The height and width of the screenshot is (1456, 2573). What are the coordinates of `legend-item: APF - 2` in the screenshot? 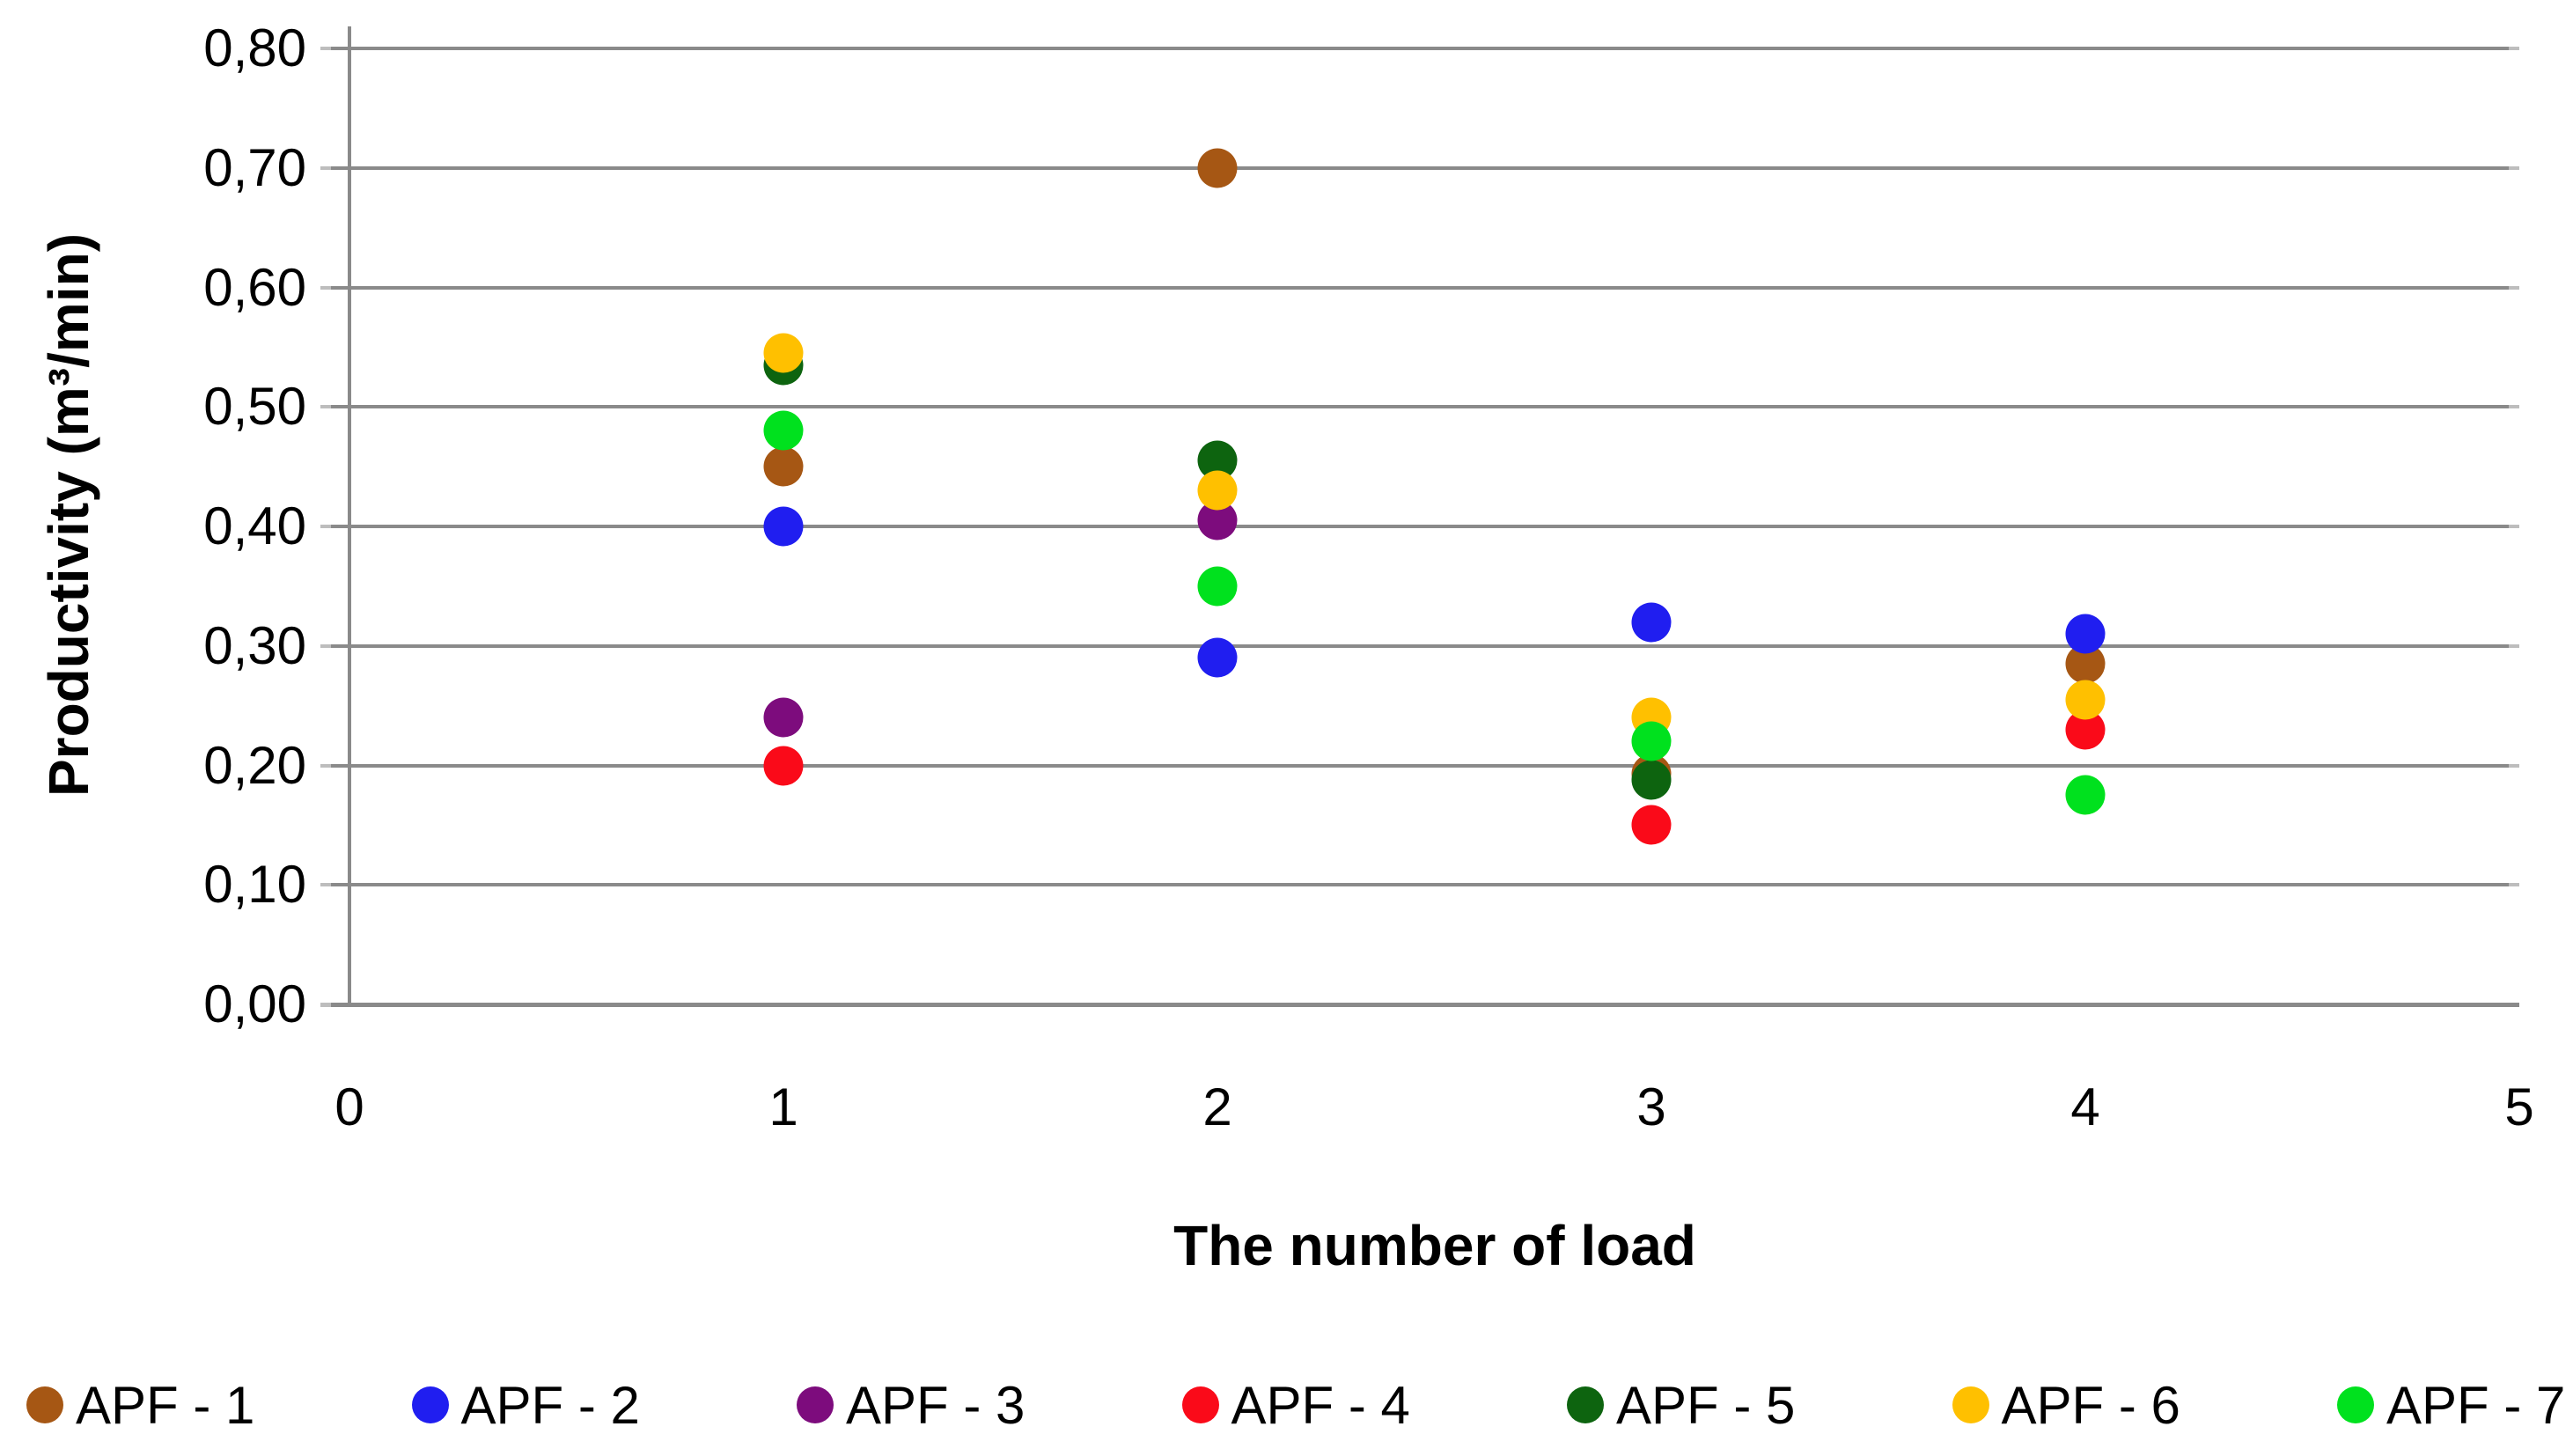 It's located at (526, 1405).